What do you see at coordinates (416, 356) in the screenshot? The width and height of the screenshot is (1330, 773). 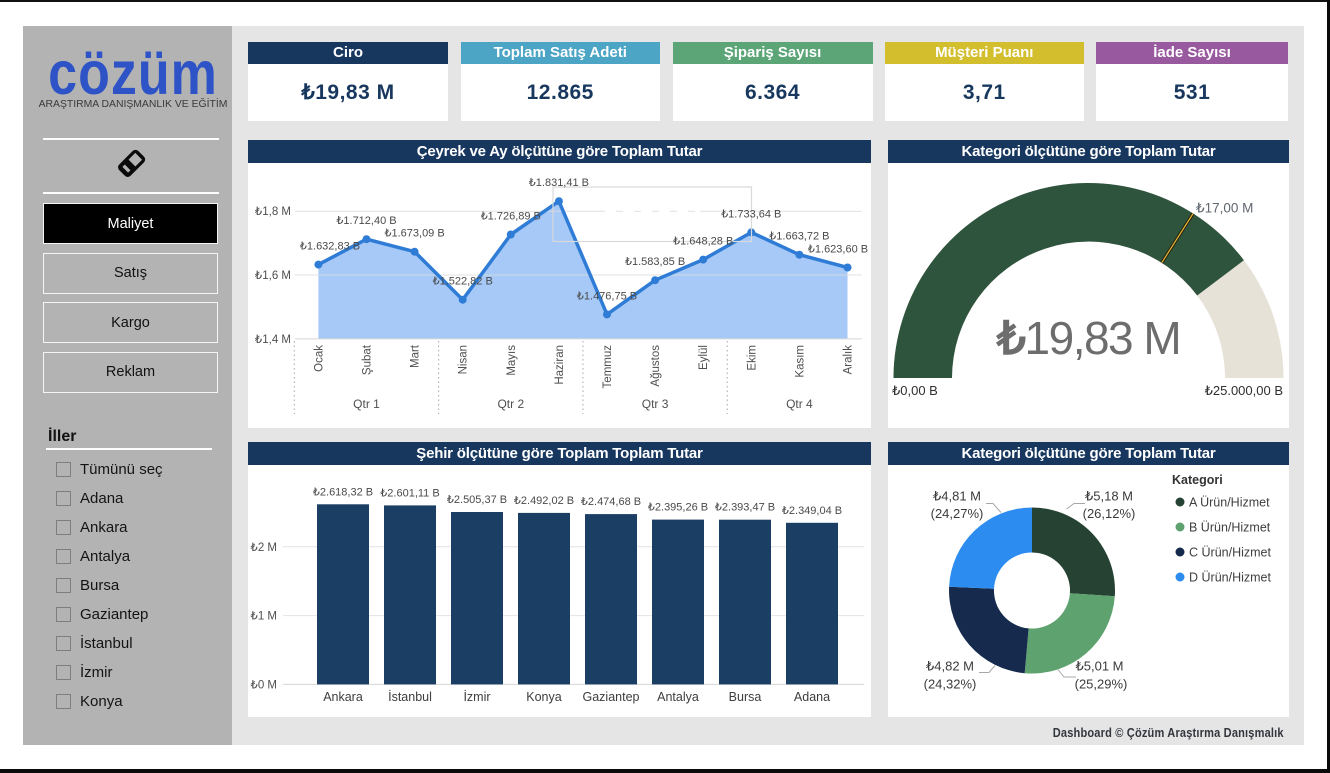 I see `svg-text: Mart` at bounding box center [416, 356].